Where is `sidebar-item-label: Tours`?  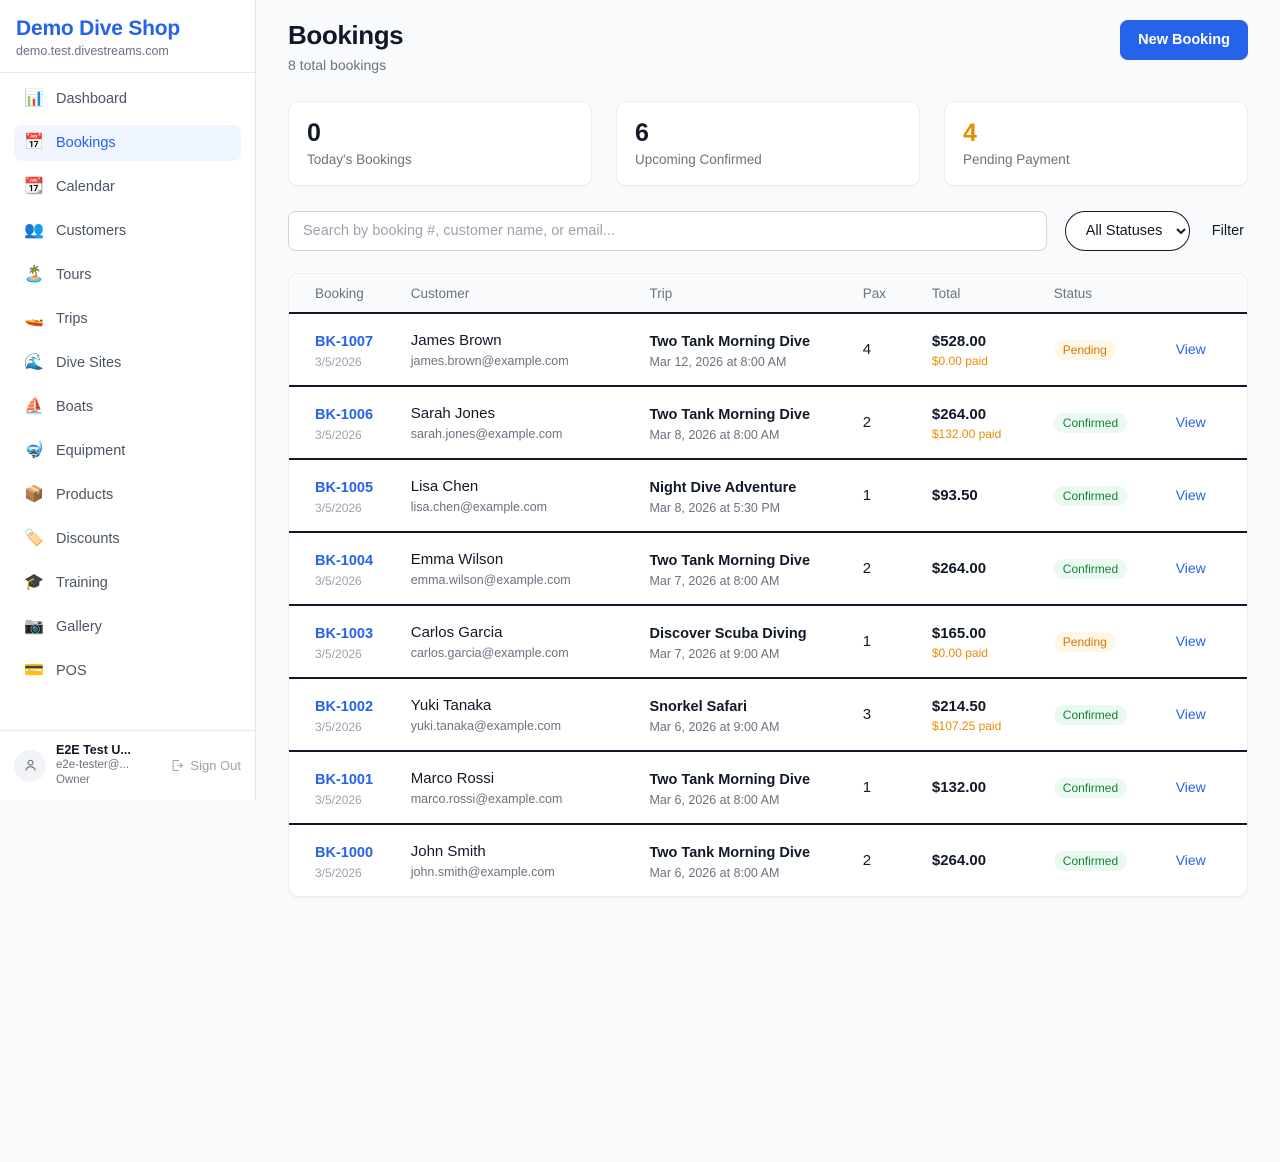 sidebar-item-label: Tours is located at coordinates (74, 275).